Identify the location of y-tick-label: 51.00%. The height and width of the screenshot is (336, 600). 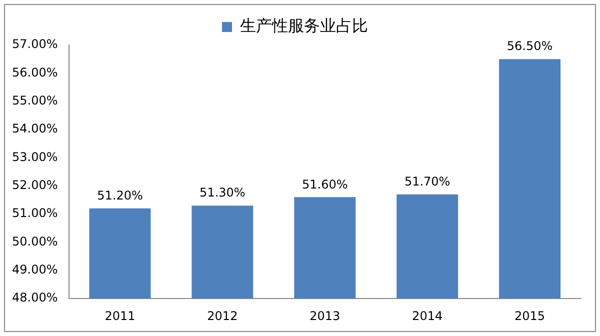
(35, 213).